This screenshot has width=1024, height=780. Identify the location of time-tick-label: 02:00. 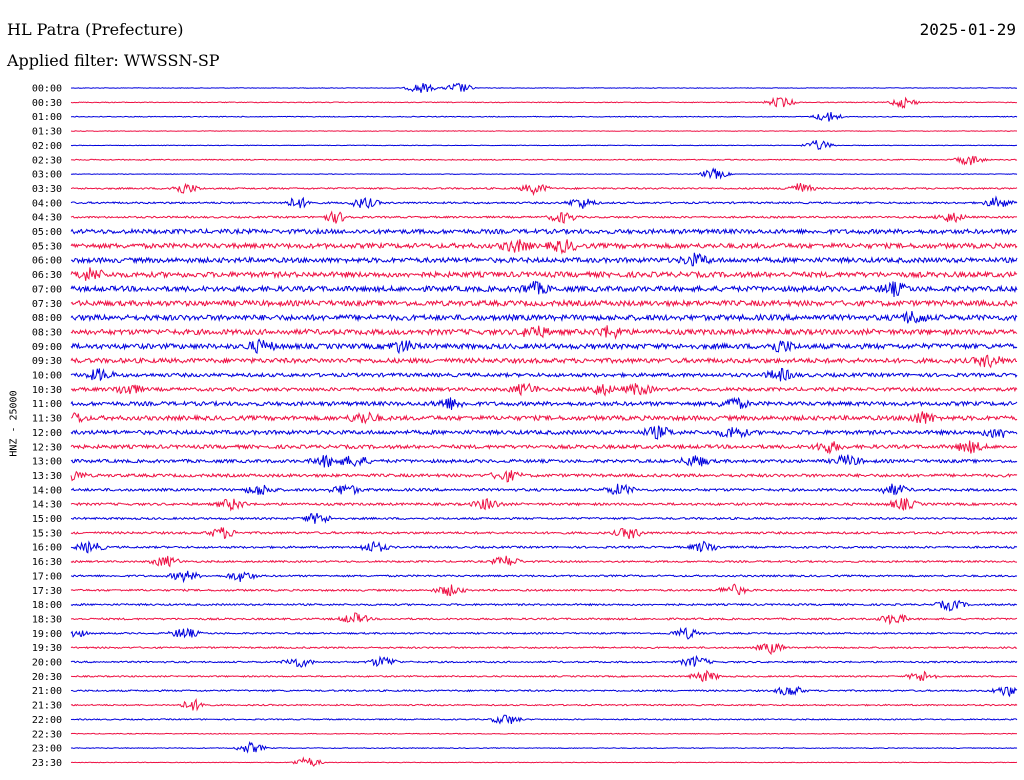
(47, 146).